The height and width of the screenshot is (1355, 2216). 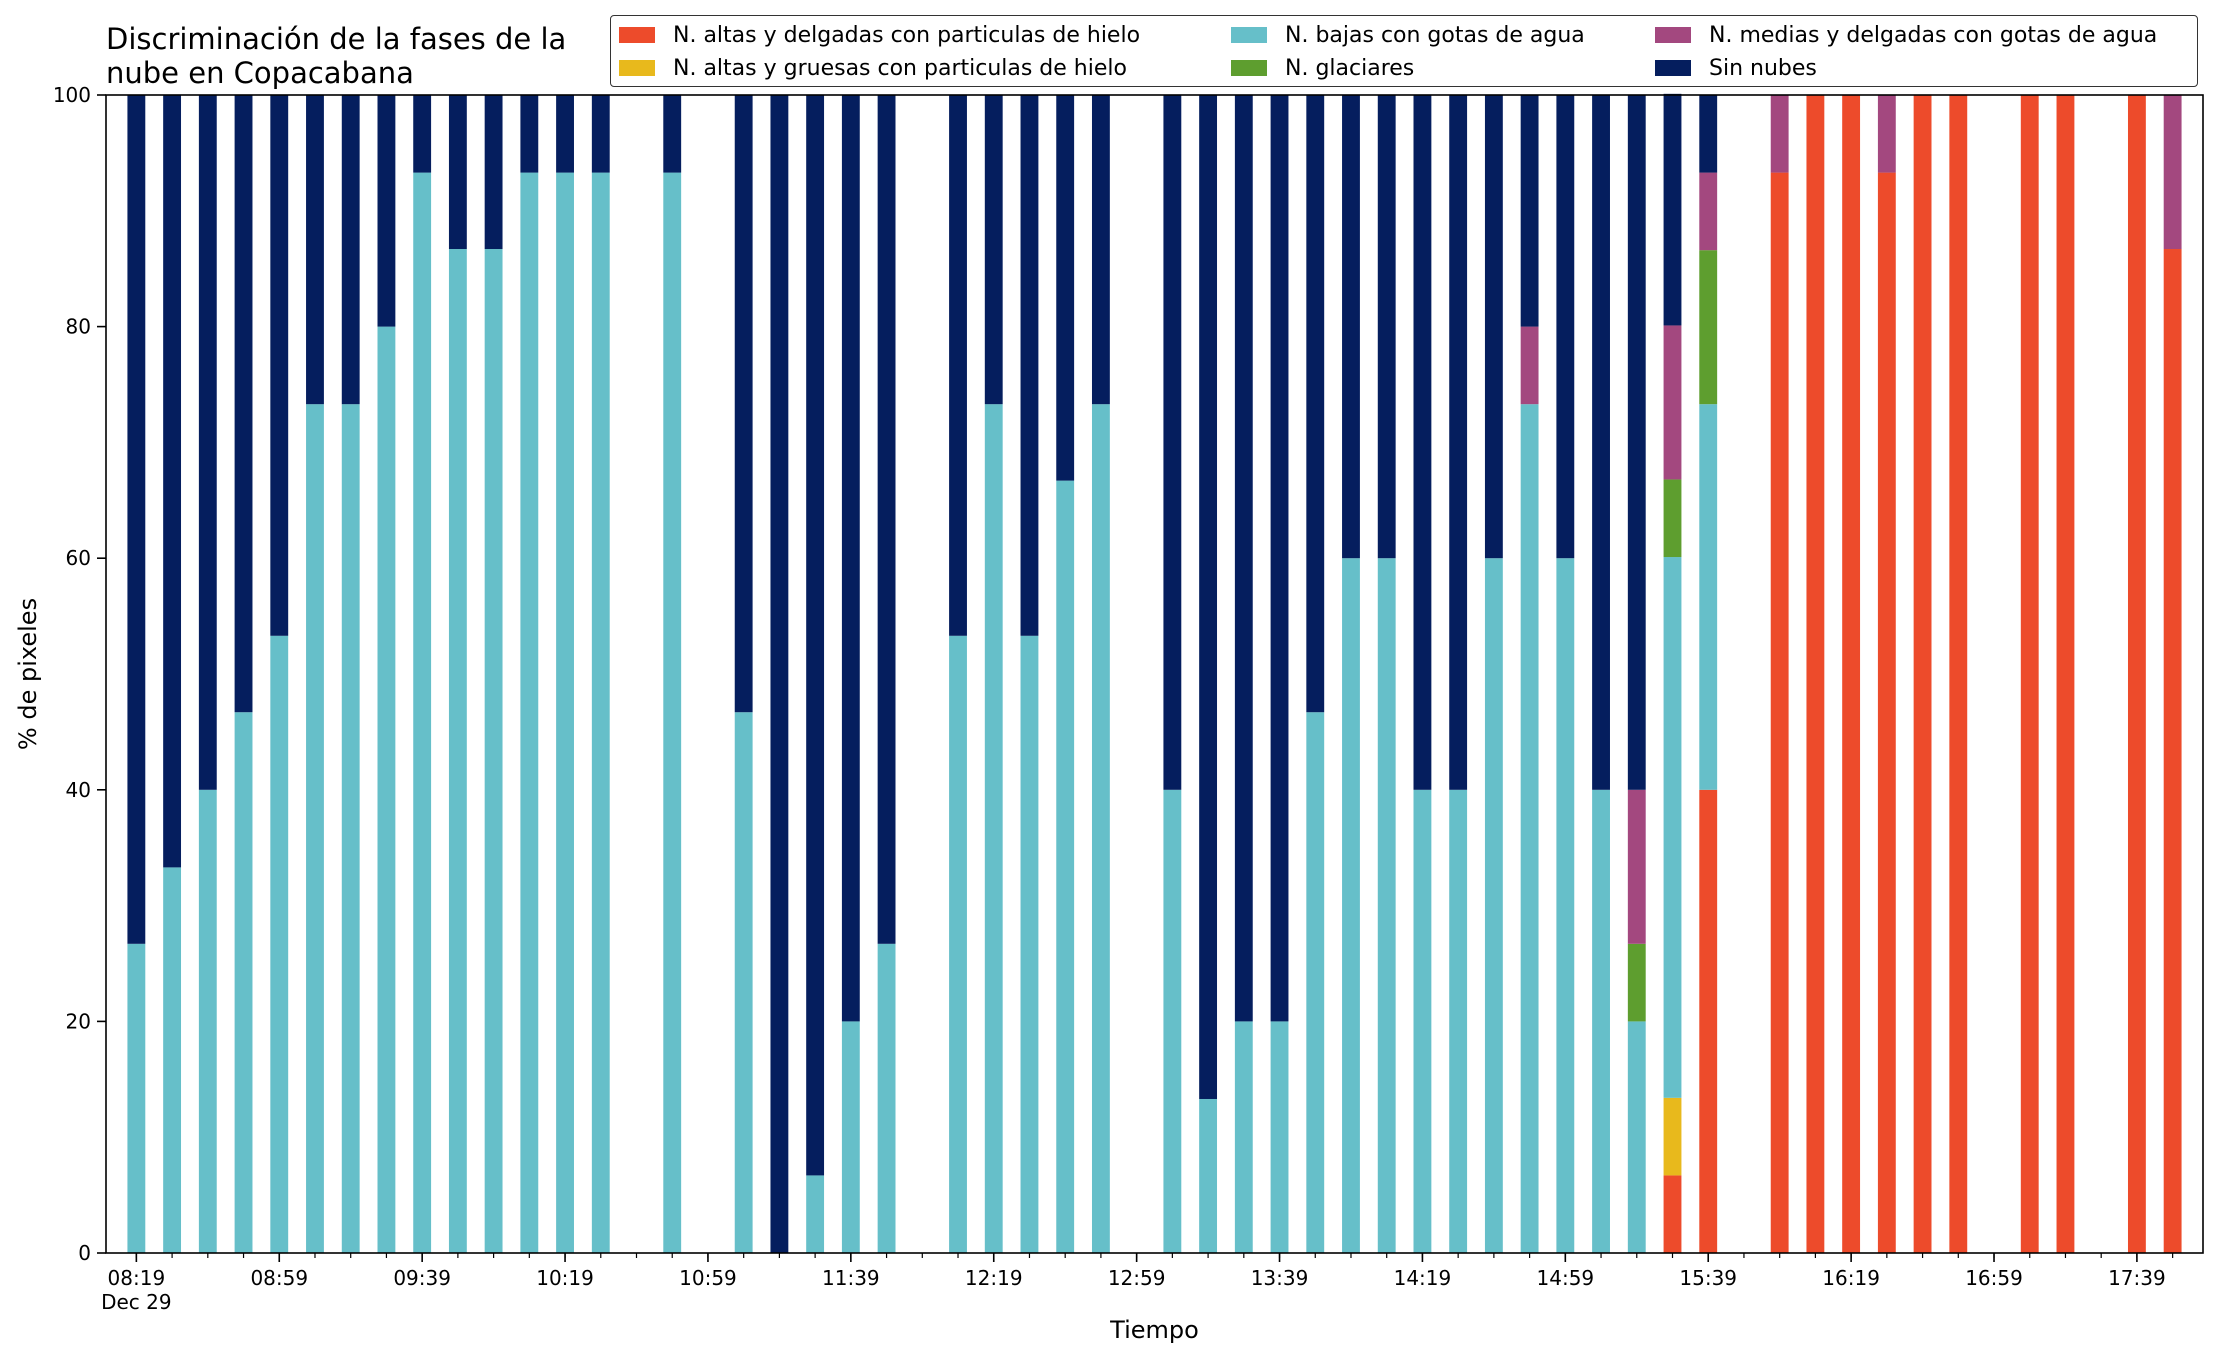 What do you see at coordinates (28, 674) in the screenshot?
I see `y-axis-label: % de pixeles` at bounding box center [28, 674].